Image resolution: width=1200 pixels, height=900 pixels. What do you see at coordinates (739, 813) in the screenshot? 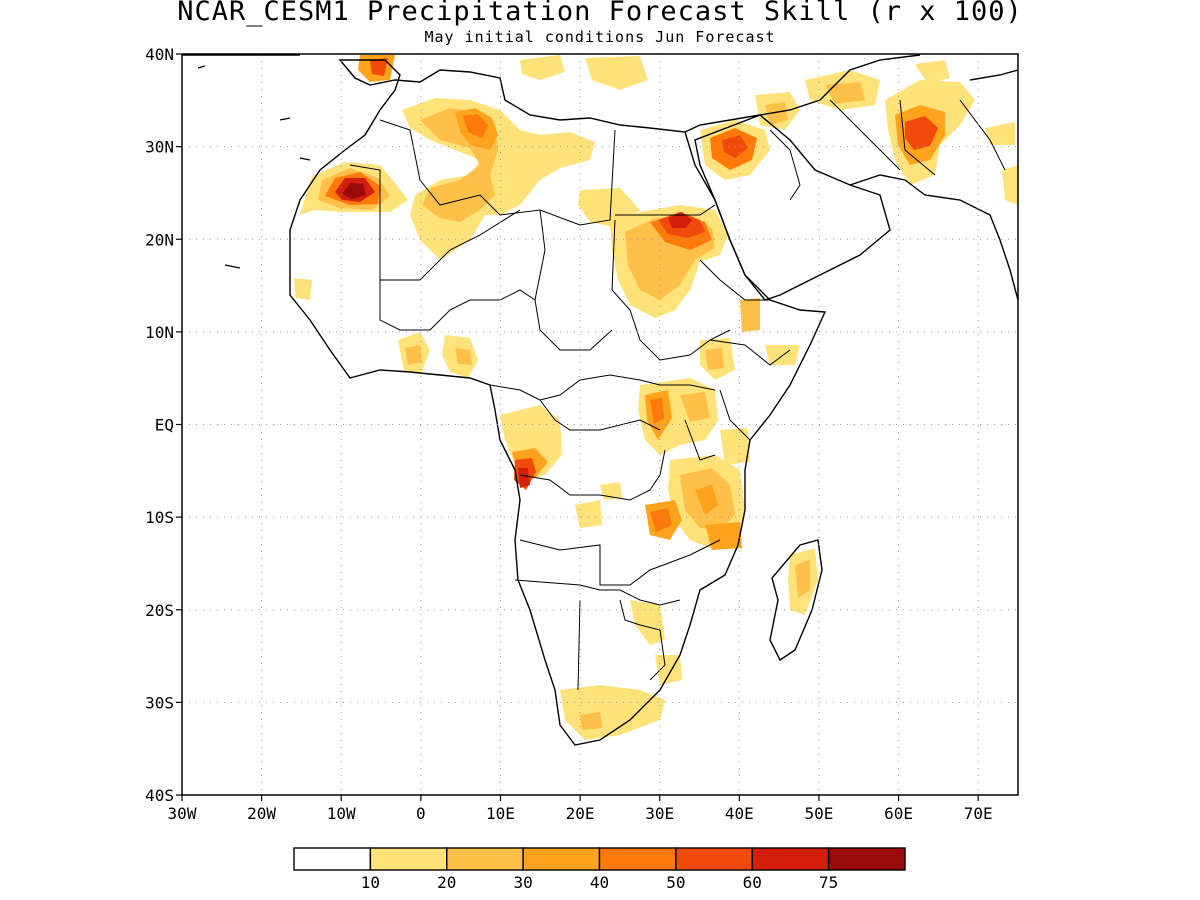
I see `lon-label: 40E` at bounding box center [739, 813].